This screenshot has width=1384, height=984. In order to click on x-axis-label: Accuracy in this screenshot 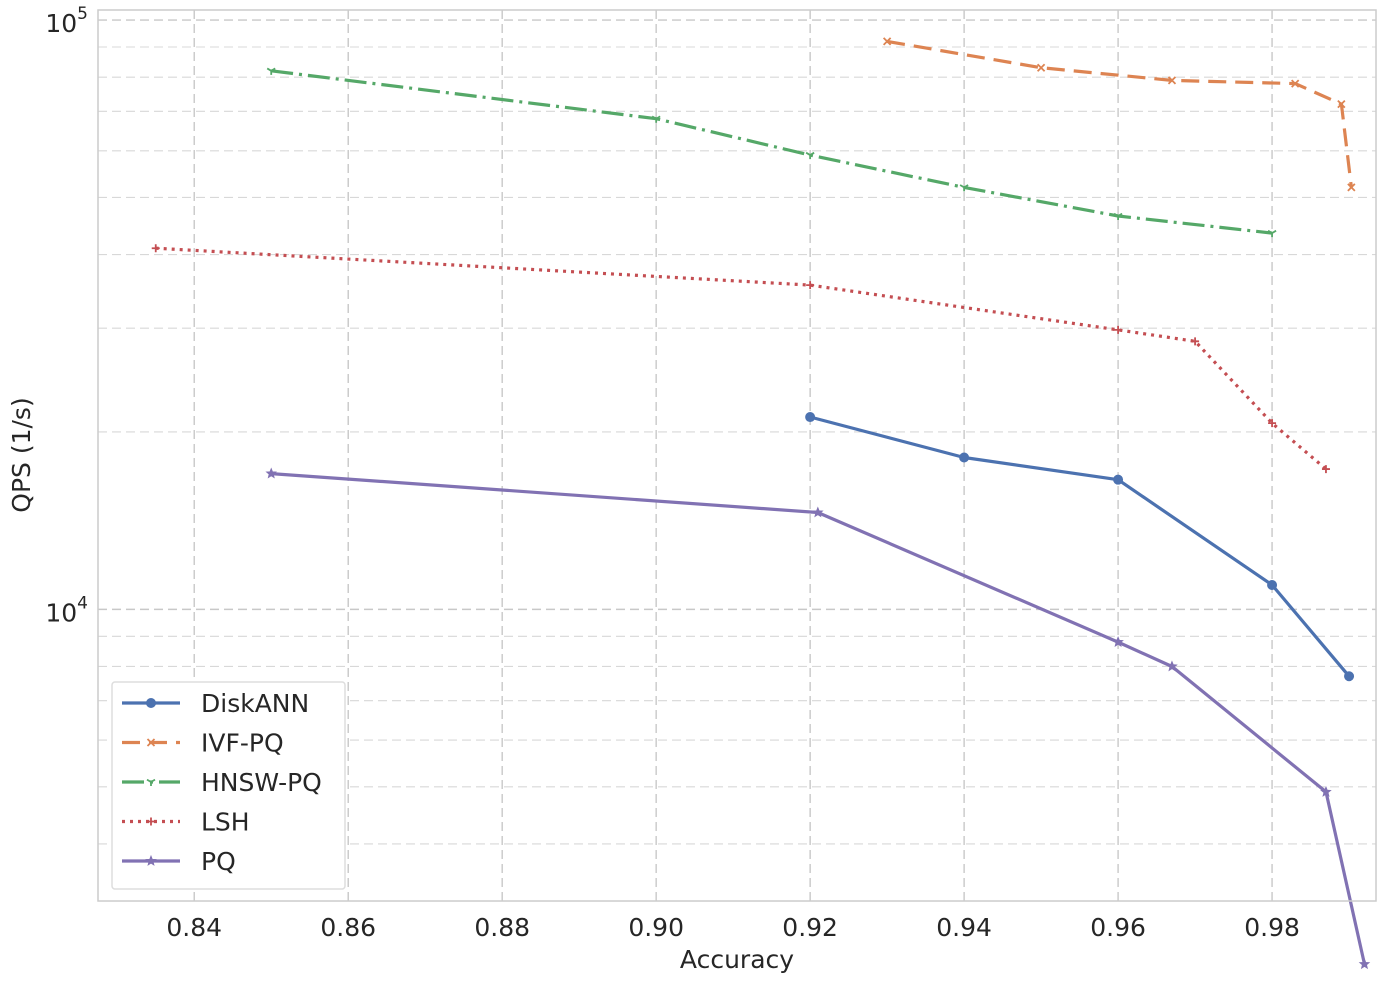, I will do `click(737, 959)`.